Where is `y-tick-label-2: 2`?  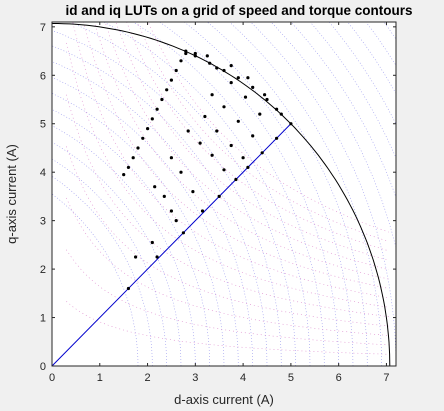 y-tick-label-2: 2 is located at coordinates (43, 270).